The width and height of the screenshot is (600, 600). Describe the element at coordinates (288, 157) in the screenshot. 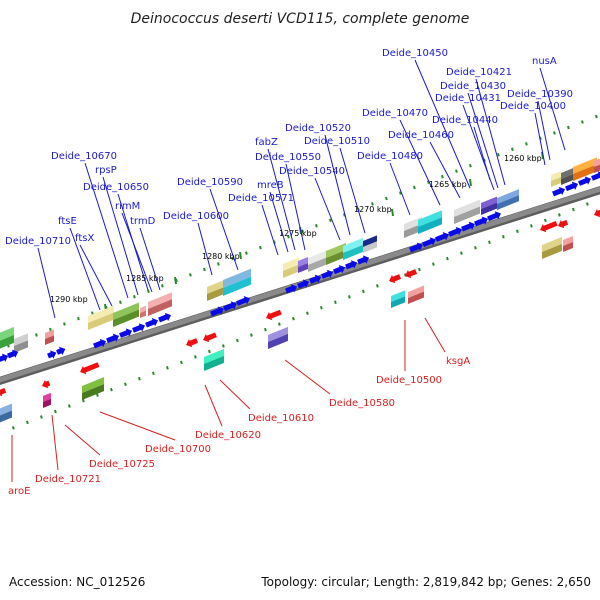

I see `gene-label-deide-10550: Deide_10550` at that location.